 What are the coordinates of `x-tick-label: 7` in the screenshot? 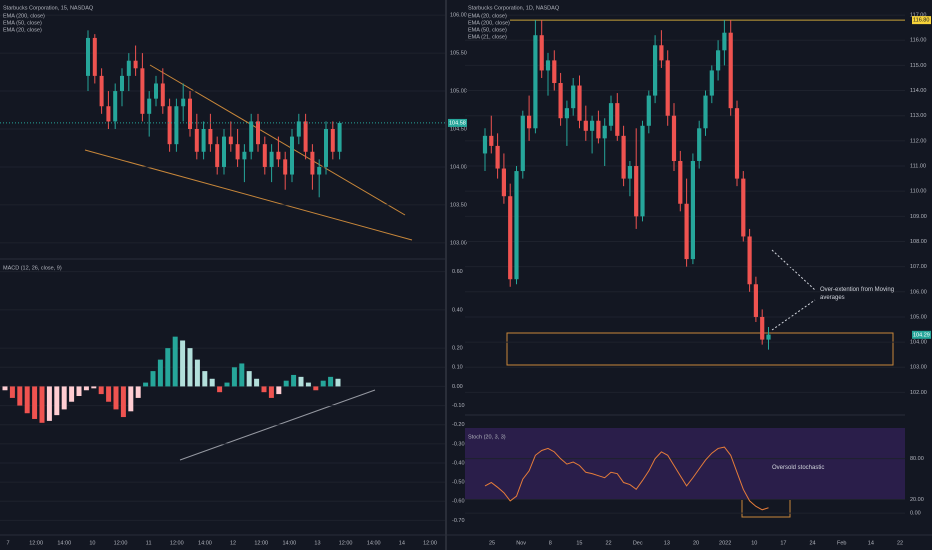 It's located at (7, 543).